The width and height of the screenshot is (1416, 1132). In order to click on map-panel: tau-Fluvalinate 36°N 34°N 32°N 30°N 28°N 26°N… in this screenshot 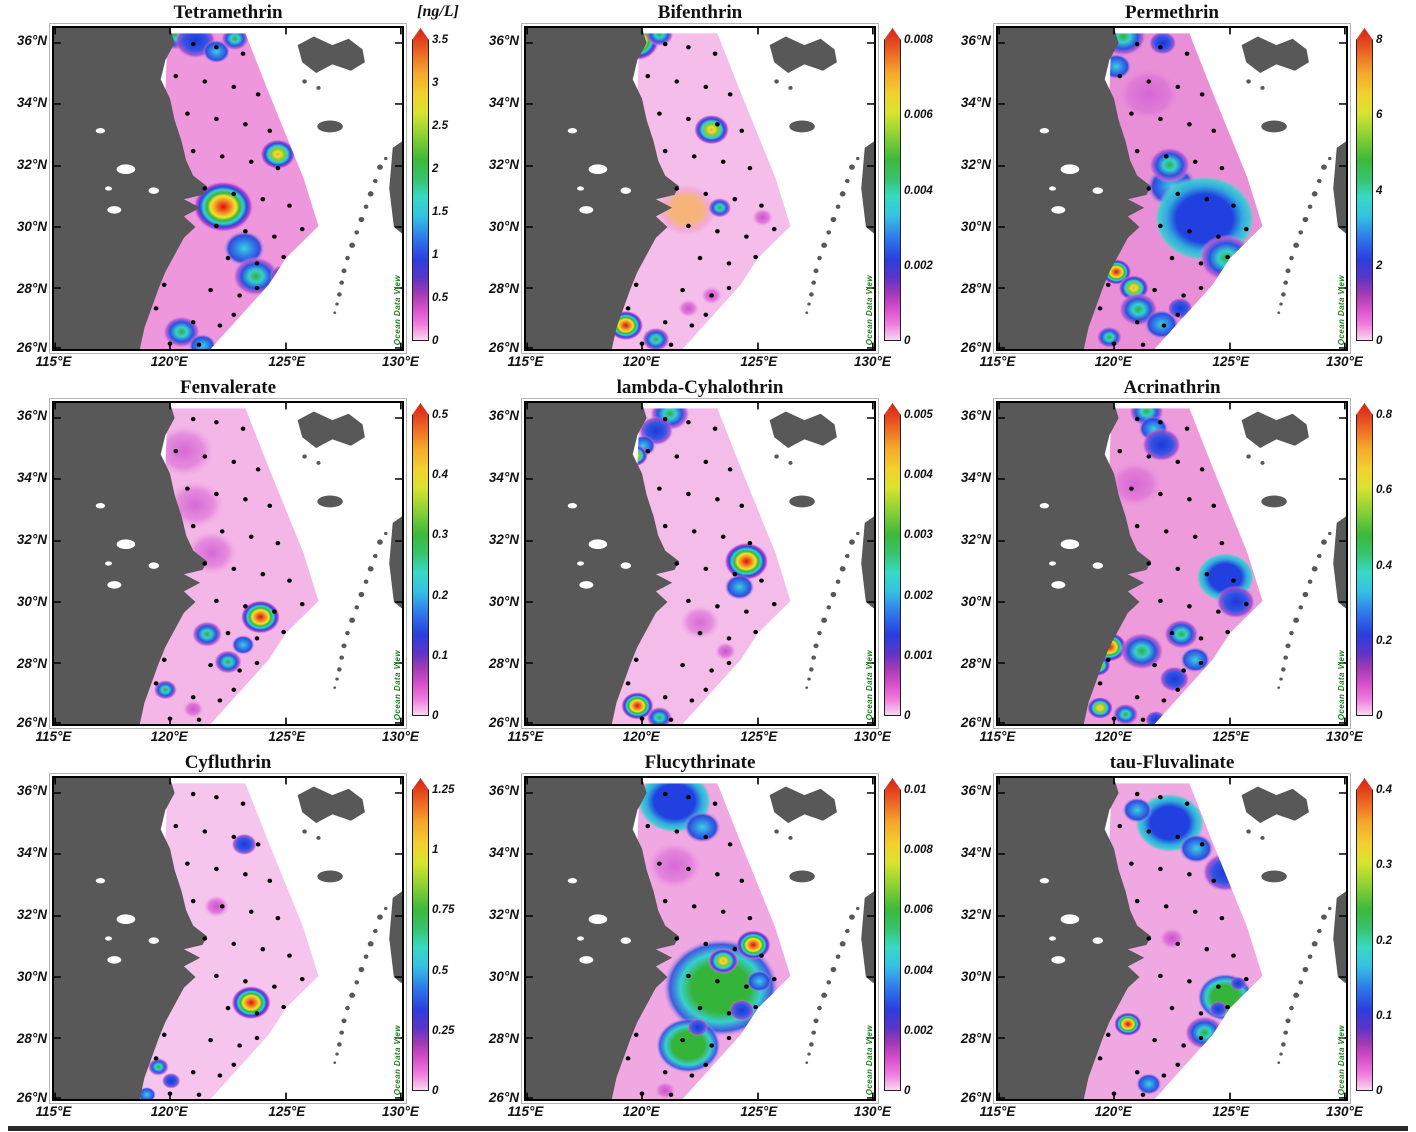, I will do `click(1180, 937)`.